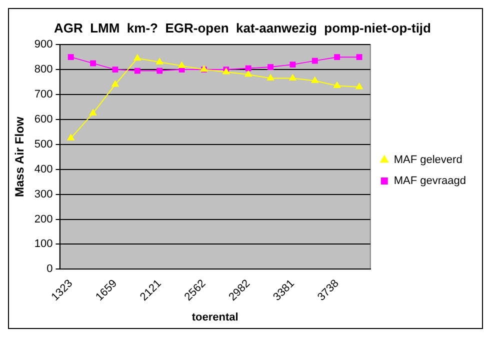 The width and height of the screenshot is (491, 337). Describe the element at coordinates (43, 119) in the screenshot. I see `y-tick-label: 600` at that location.